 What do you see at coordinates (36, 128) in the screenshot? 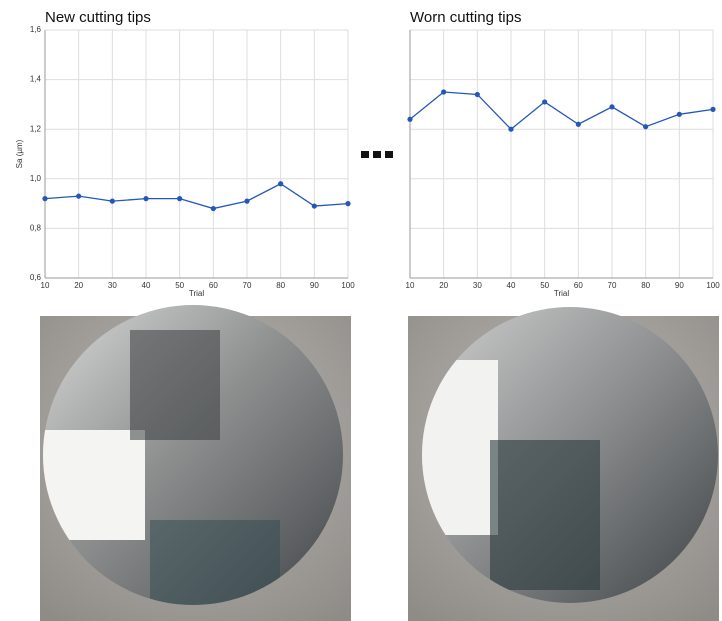
I see `y-tick-label: 1,2` at bounding box center [36, 128].